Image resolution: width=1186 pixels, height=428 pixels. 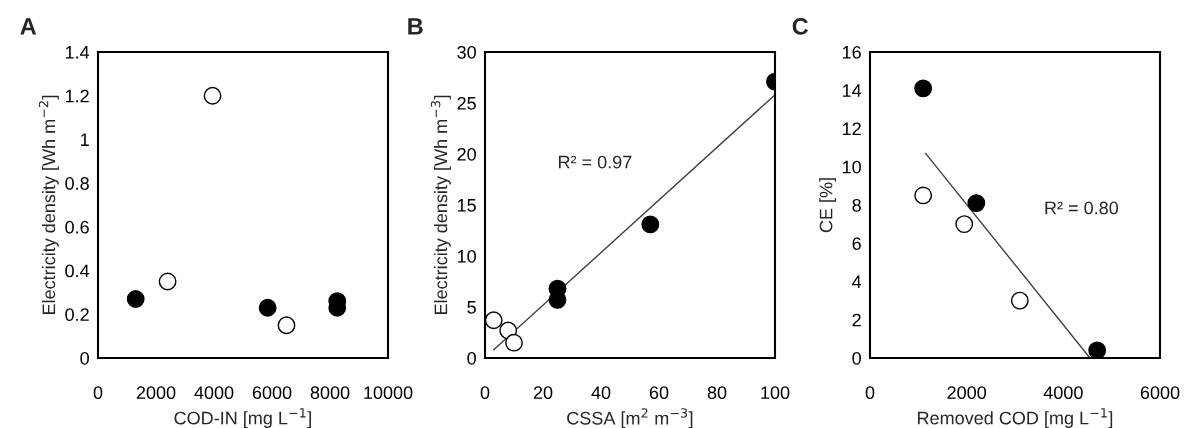 I want to click on x-tick-label: 80, so click(x=717, y=393).